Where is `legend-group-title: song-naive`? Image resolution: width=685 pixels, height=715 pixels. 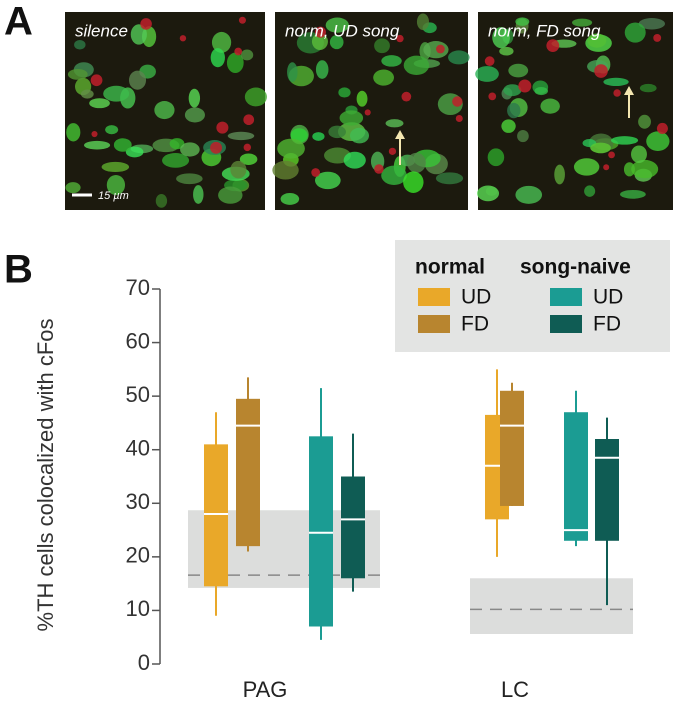 legend-group-title: song-naive is located at coordinates (575, 267).